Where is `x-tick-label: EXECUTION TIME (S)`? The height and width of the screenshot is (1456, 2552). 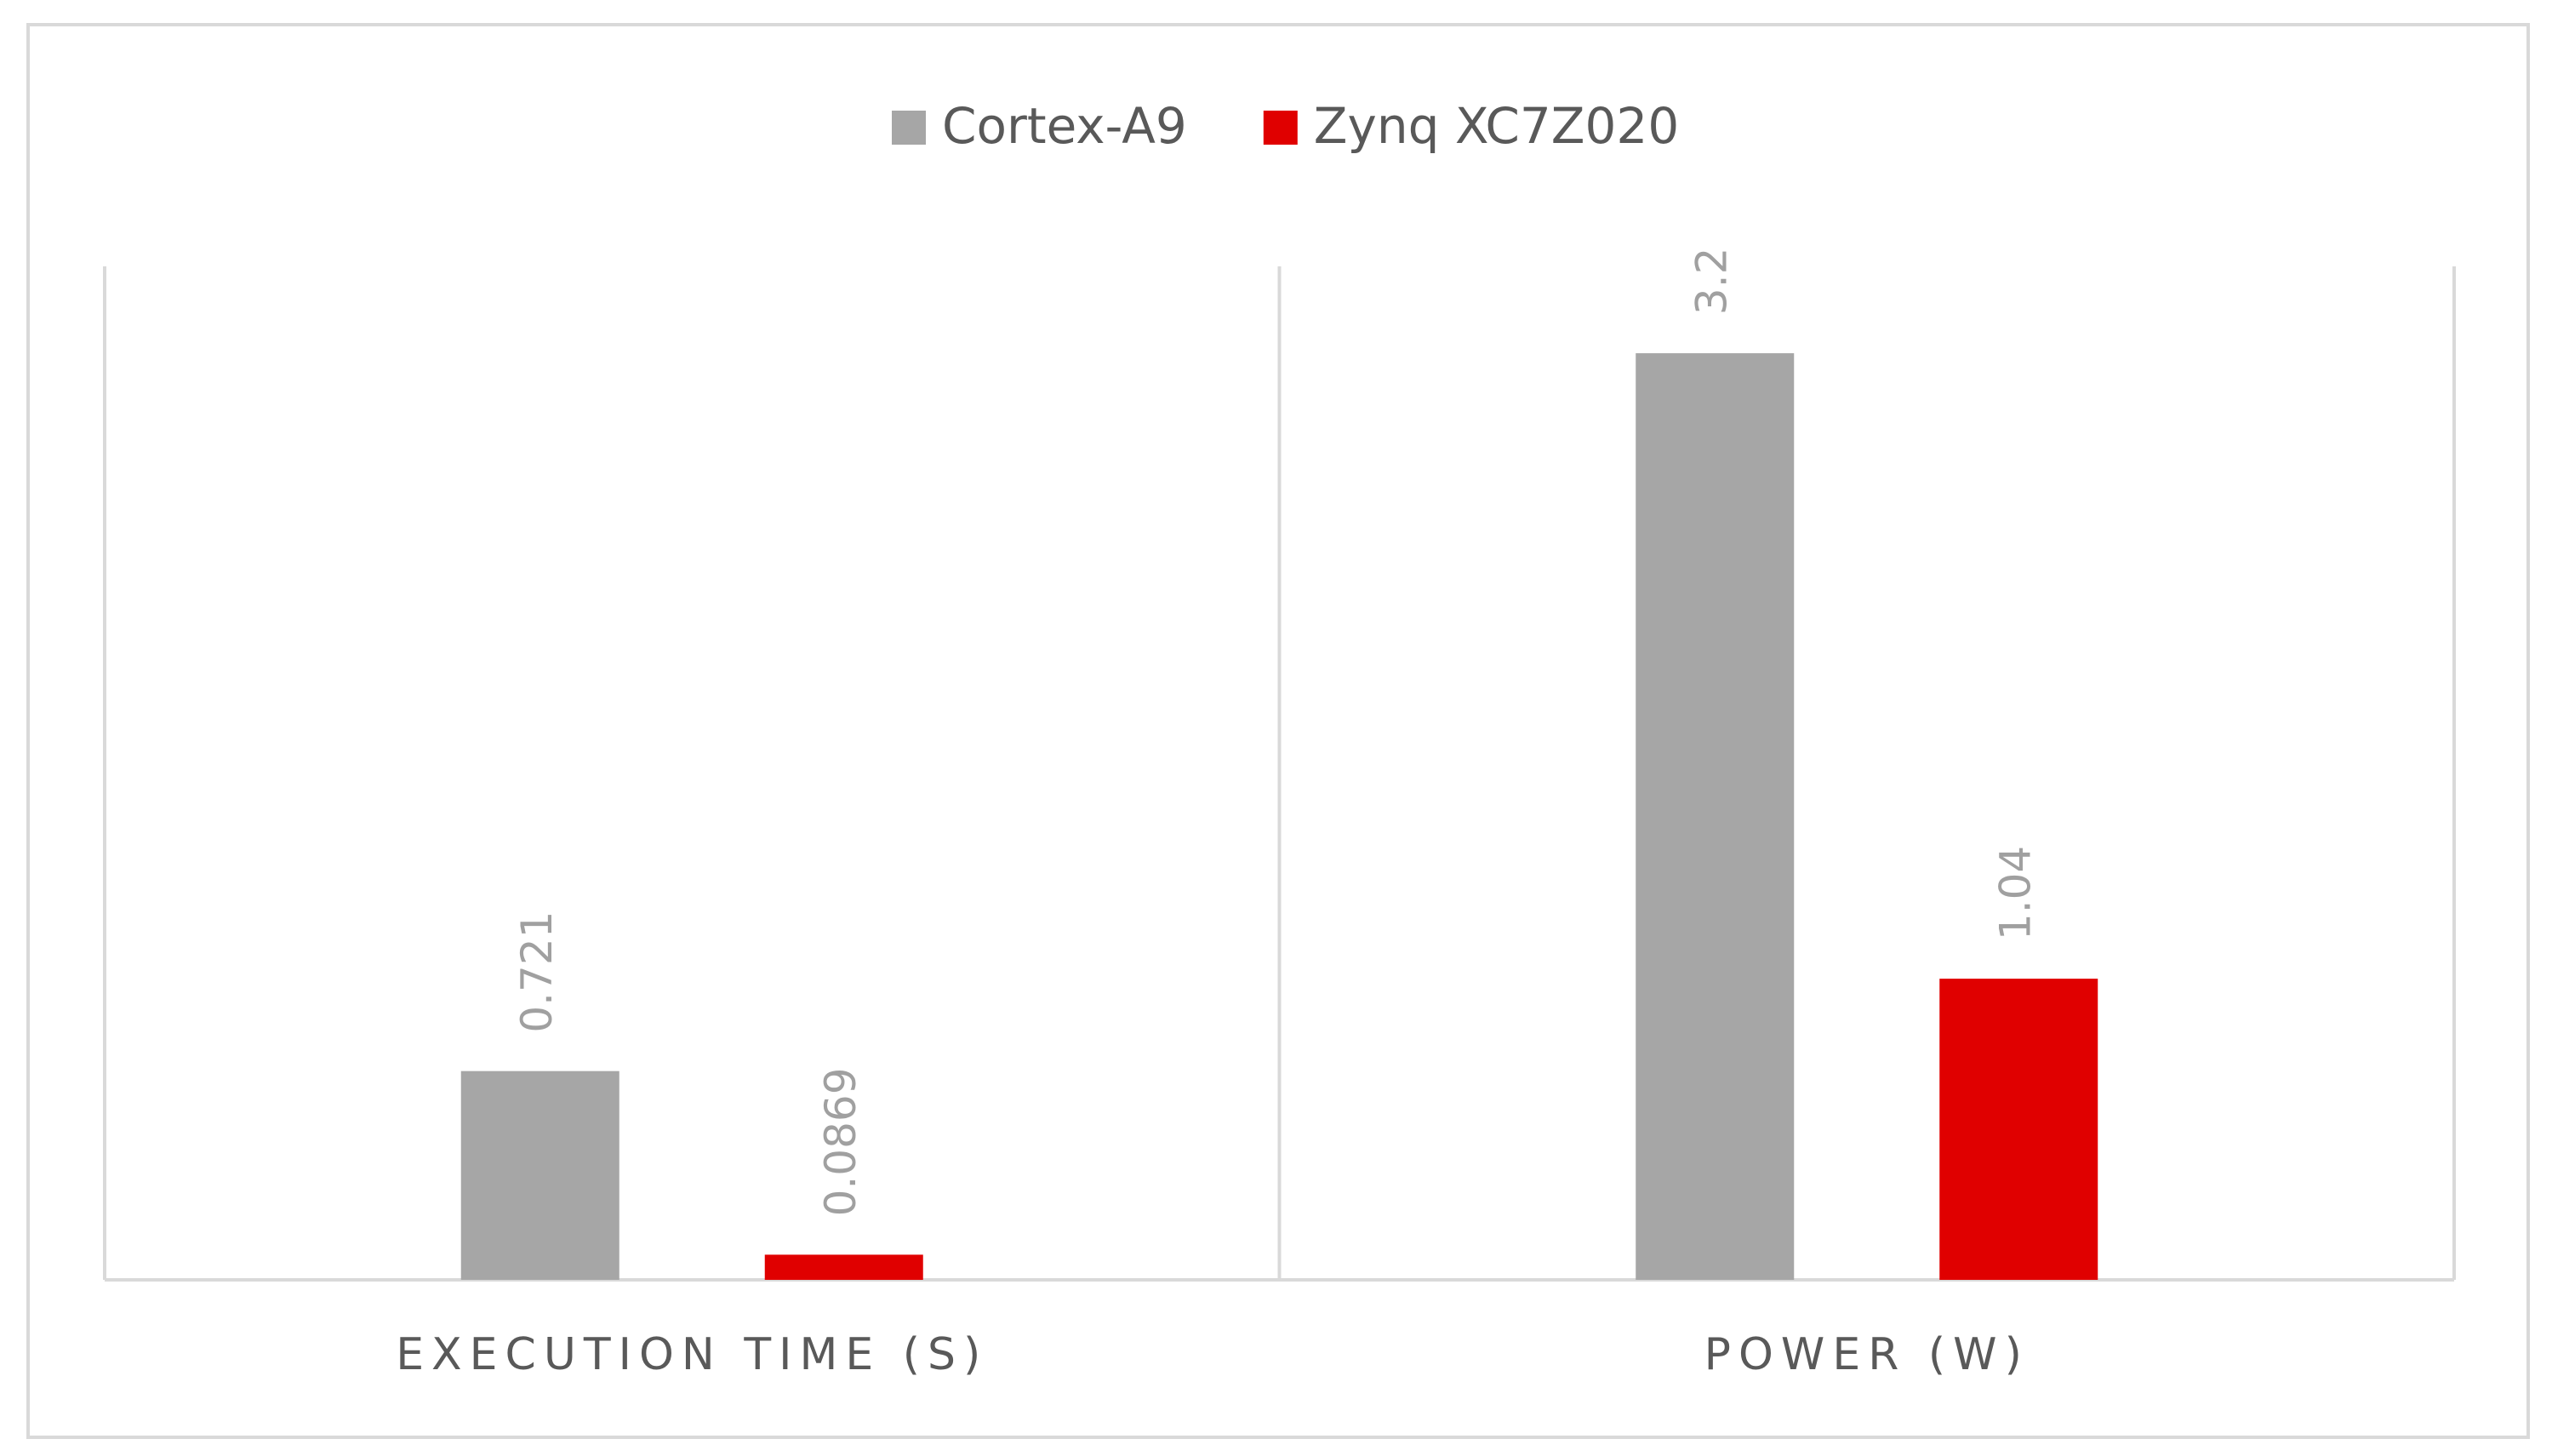 x-tick-label: EXECUTION TIME (S) is located at coordinates (692, 1355).